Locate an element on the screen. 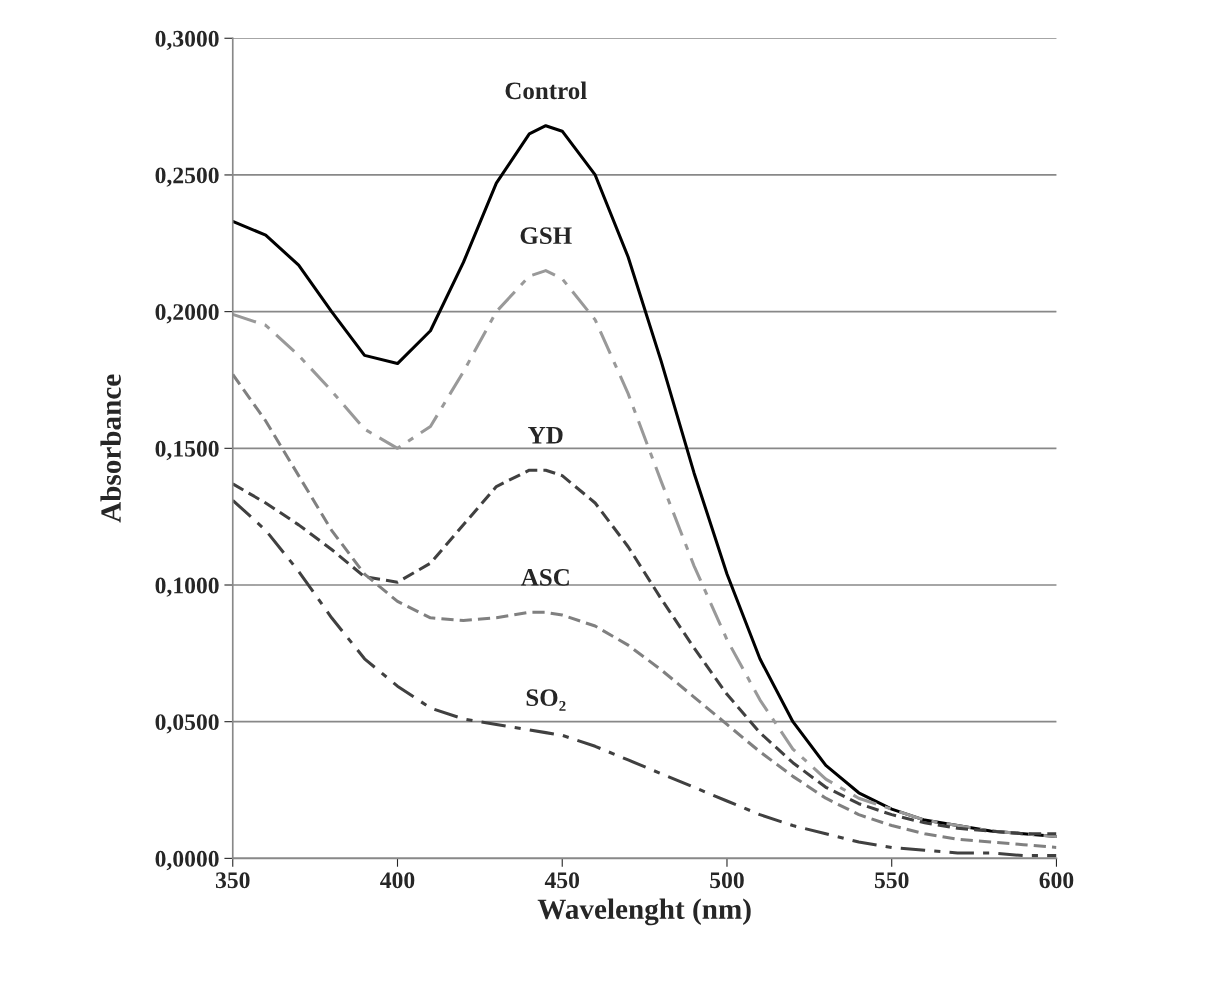 This screenshot has height=981, width=1206. y-tick-label: 0,1500 is located at coordinates (187, 450).